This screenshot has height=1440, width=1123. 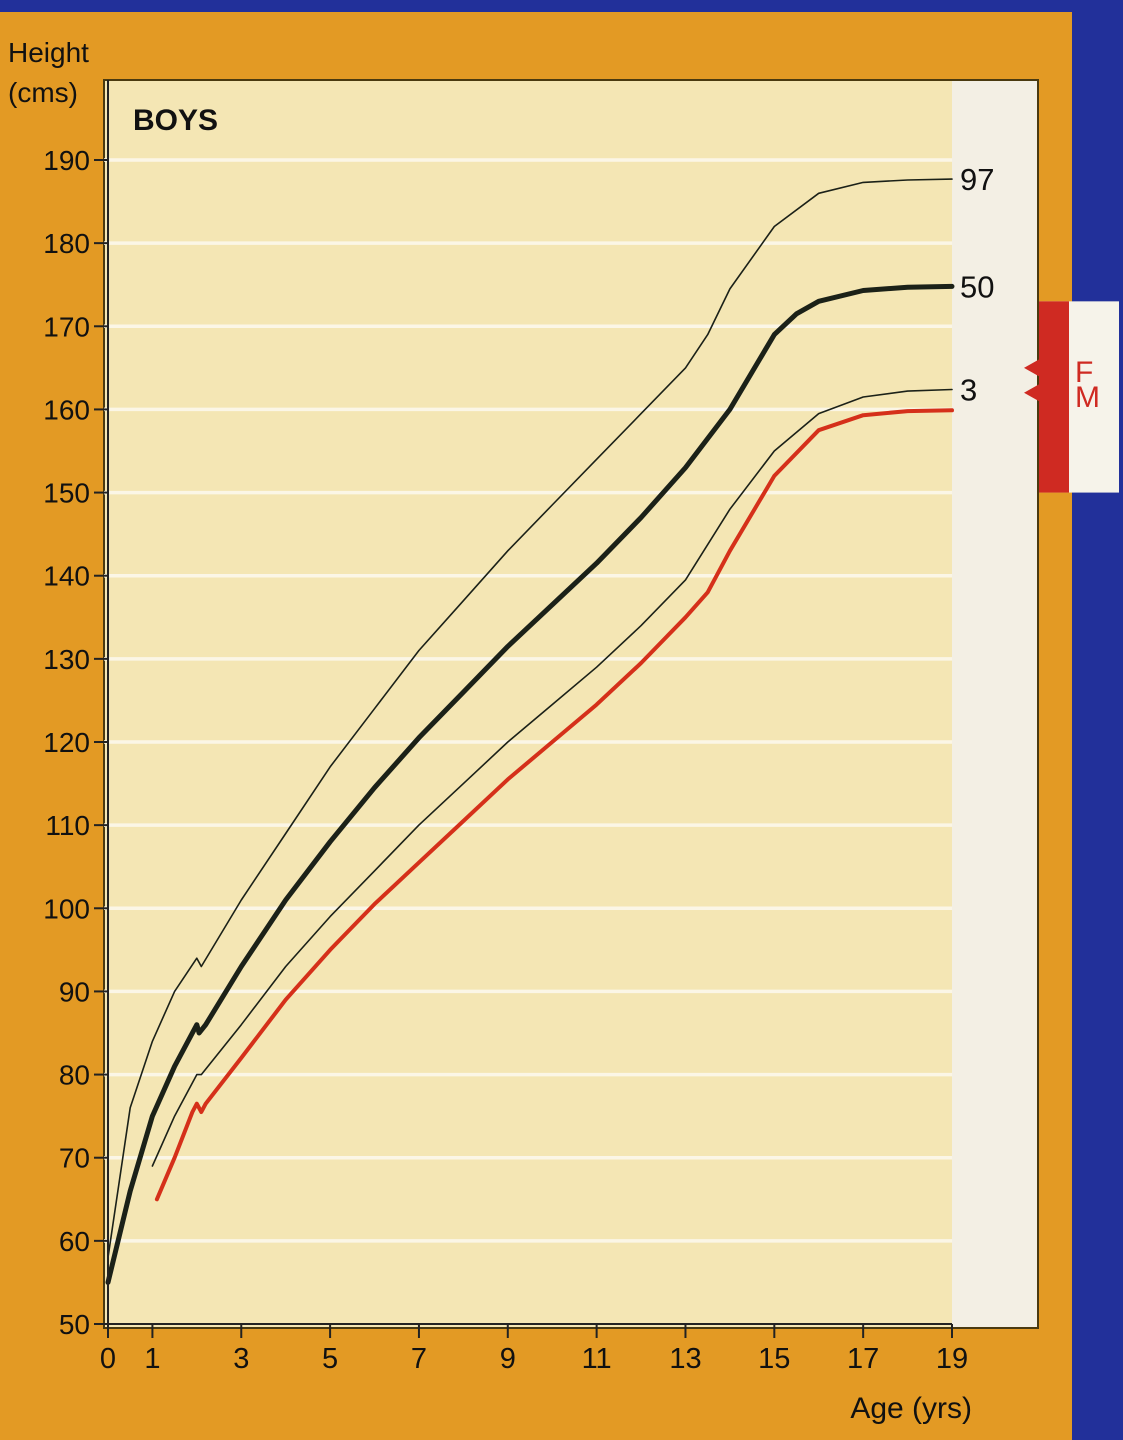 I want to click on y-tick-label: 100, so click(x=66, y=908).